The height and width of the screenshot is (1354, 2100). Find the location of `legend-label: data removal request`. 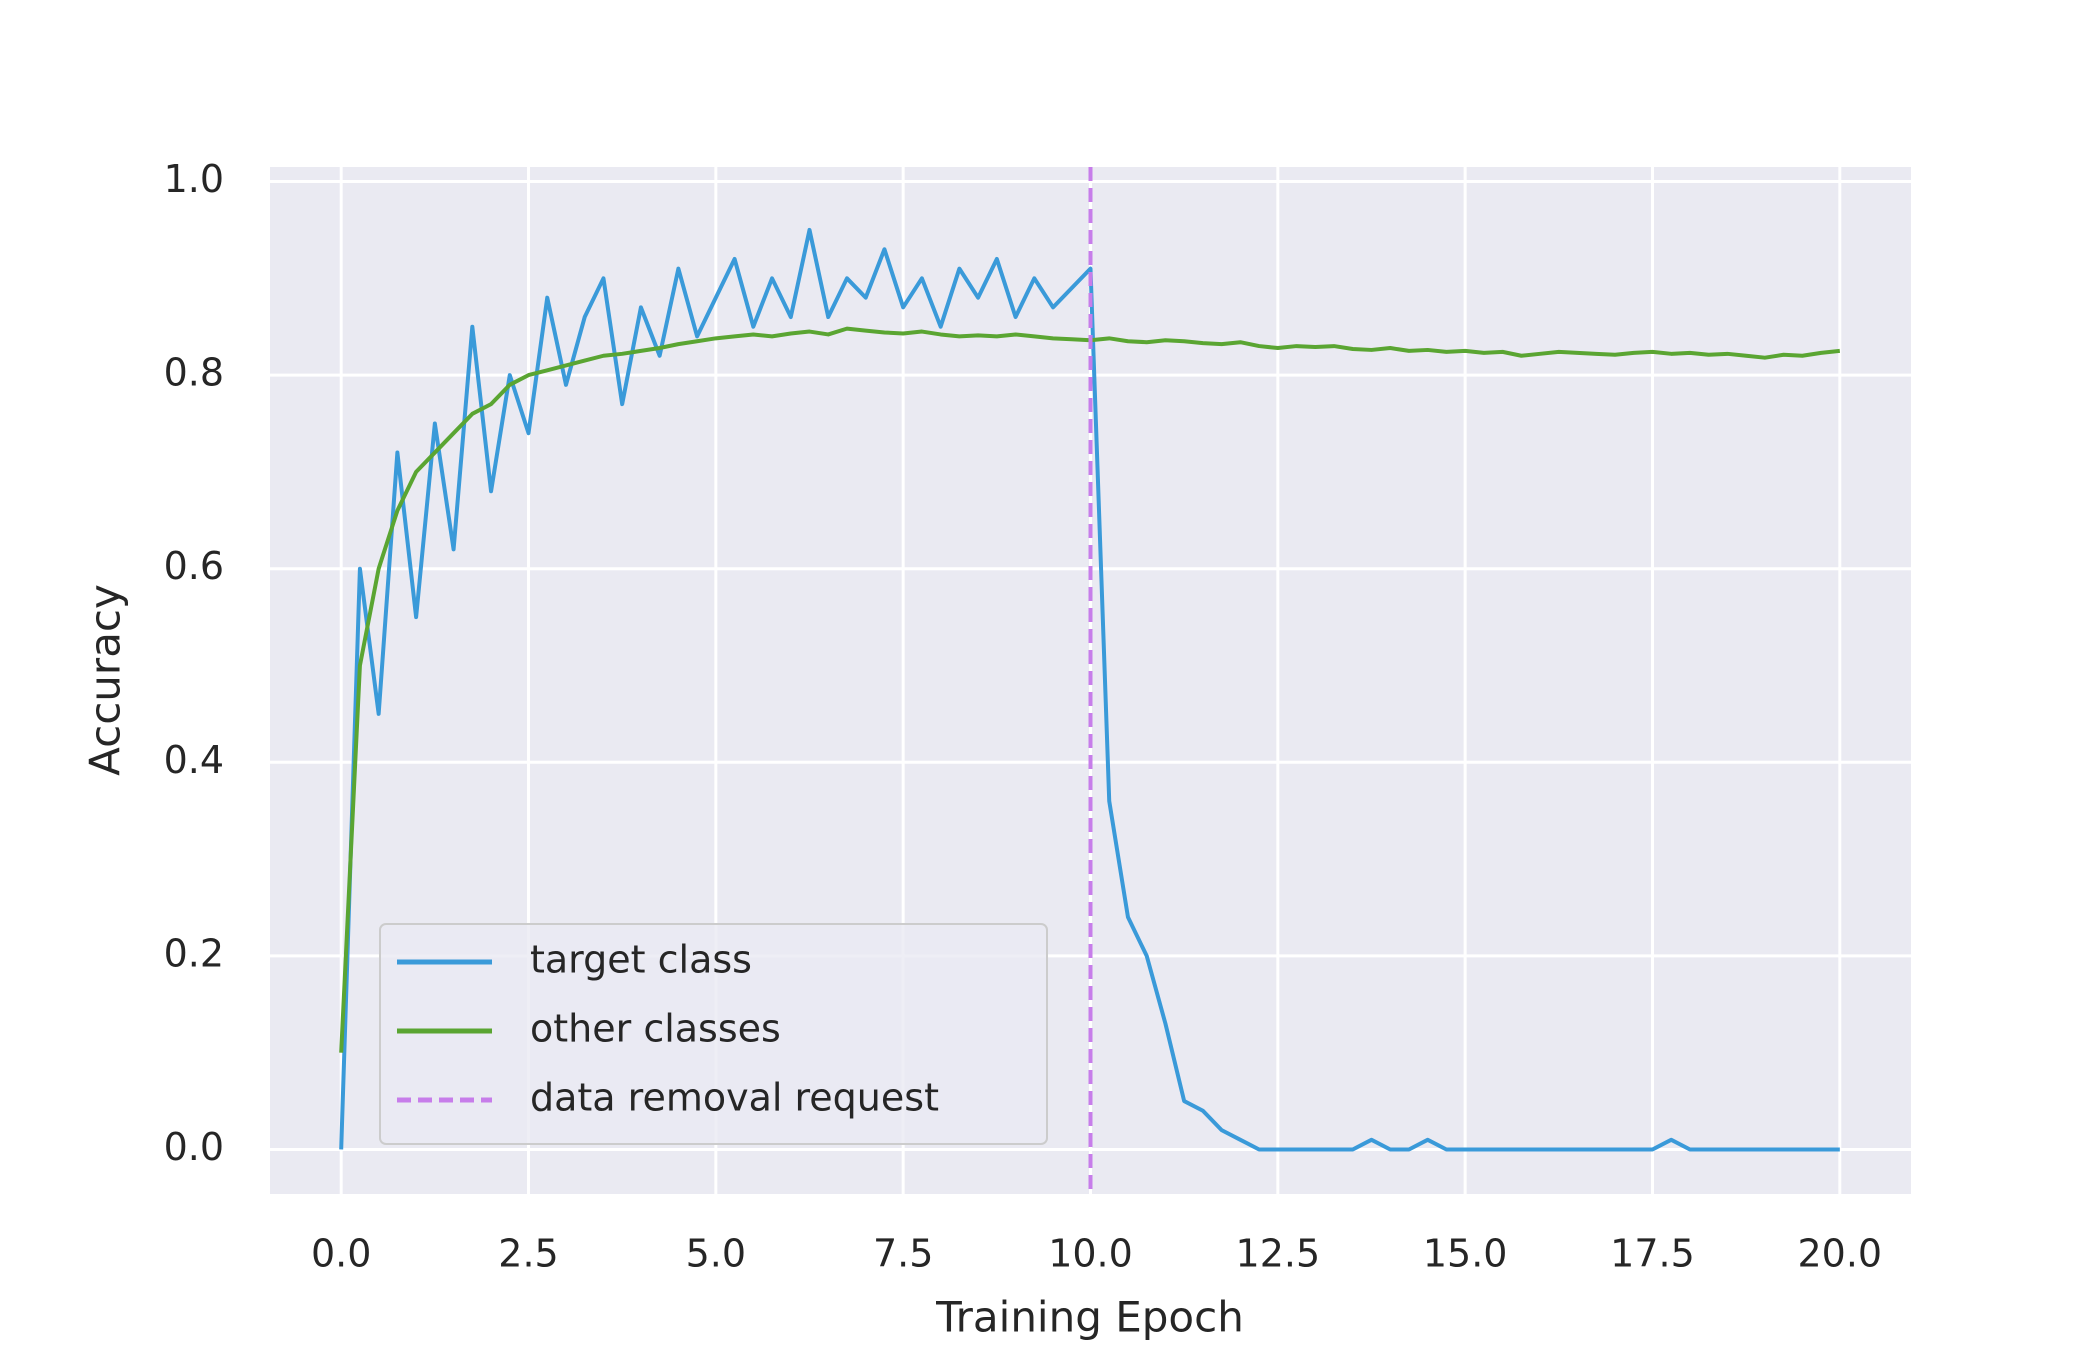

legend-label: data removal request is located at coordinates (734, 1098).